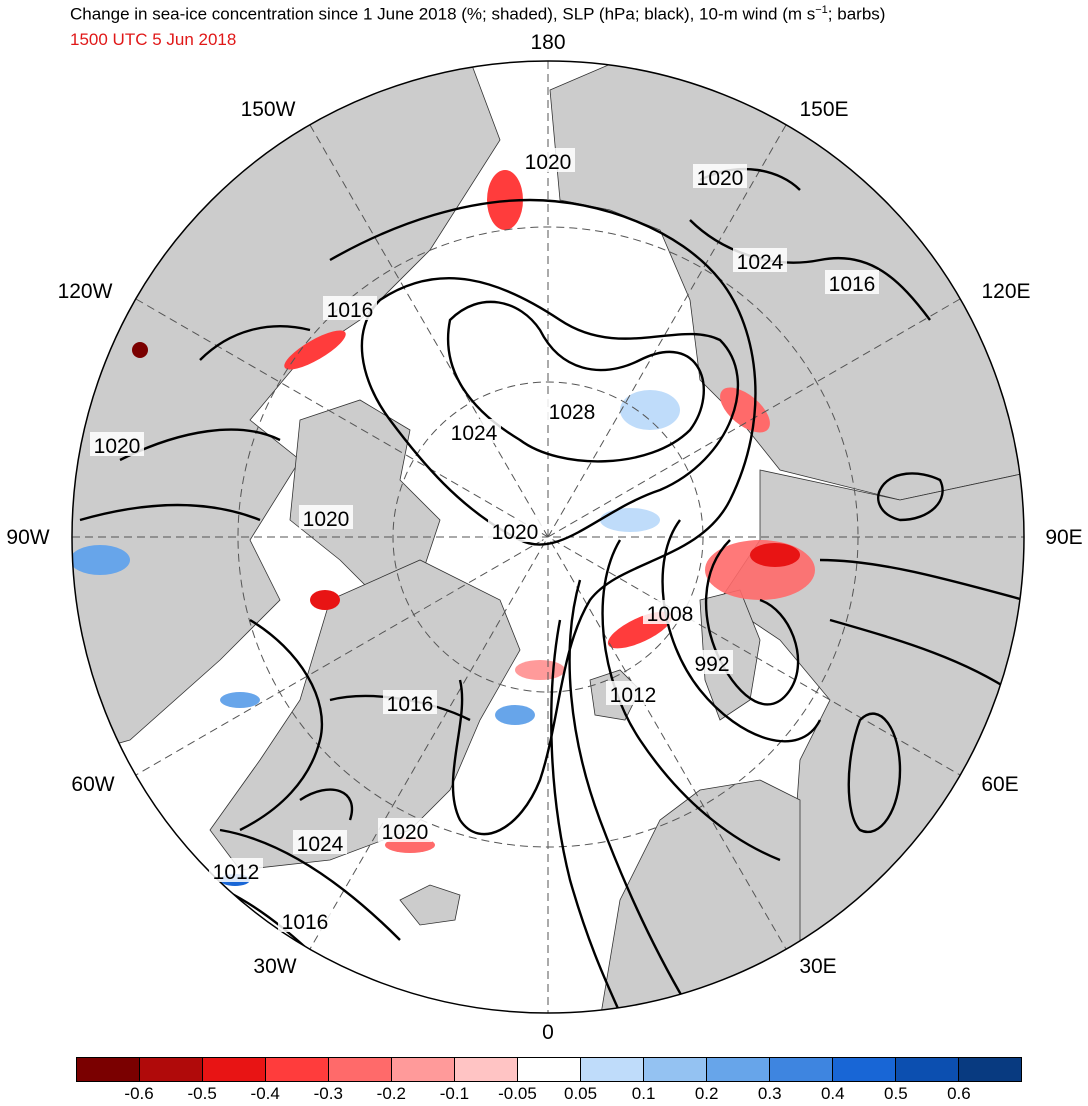  I want to click on ice-loss-beaufort, so click(315, 350).